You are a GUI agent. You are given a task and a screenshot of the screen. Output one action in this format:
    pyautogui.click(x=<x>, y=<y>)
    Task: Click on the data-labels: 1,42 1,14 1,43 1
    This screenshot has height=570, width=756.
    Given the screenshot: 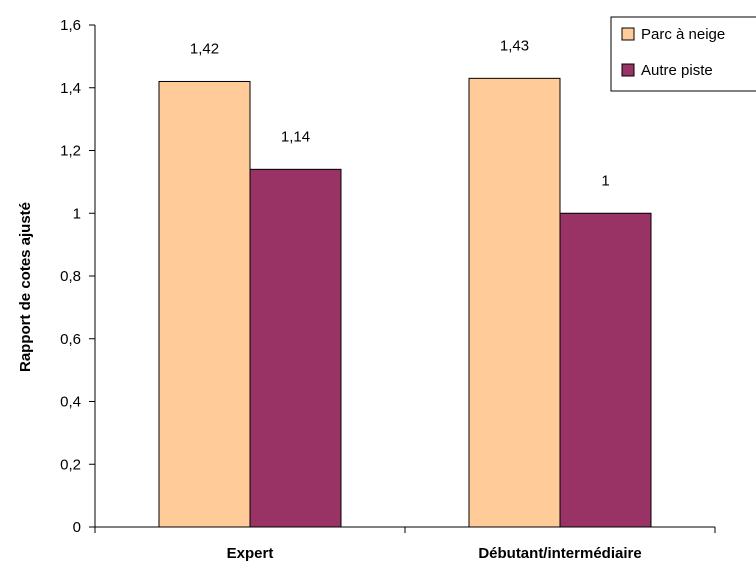 What is the action you would take?
    pyautogui.click(x=400, y=113)
    